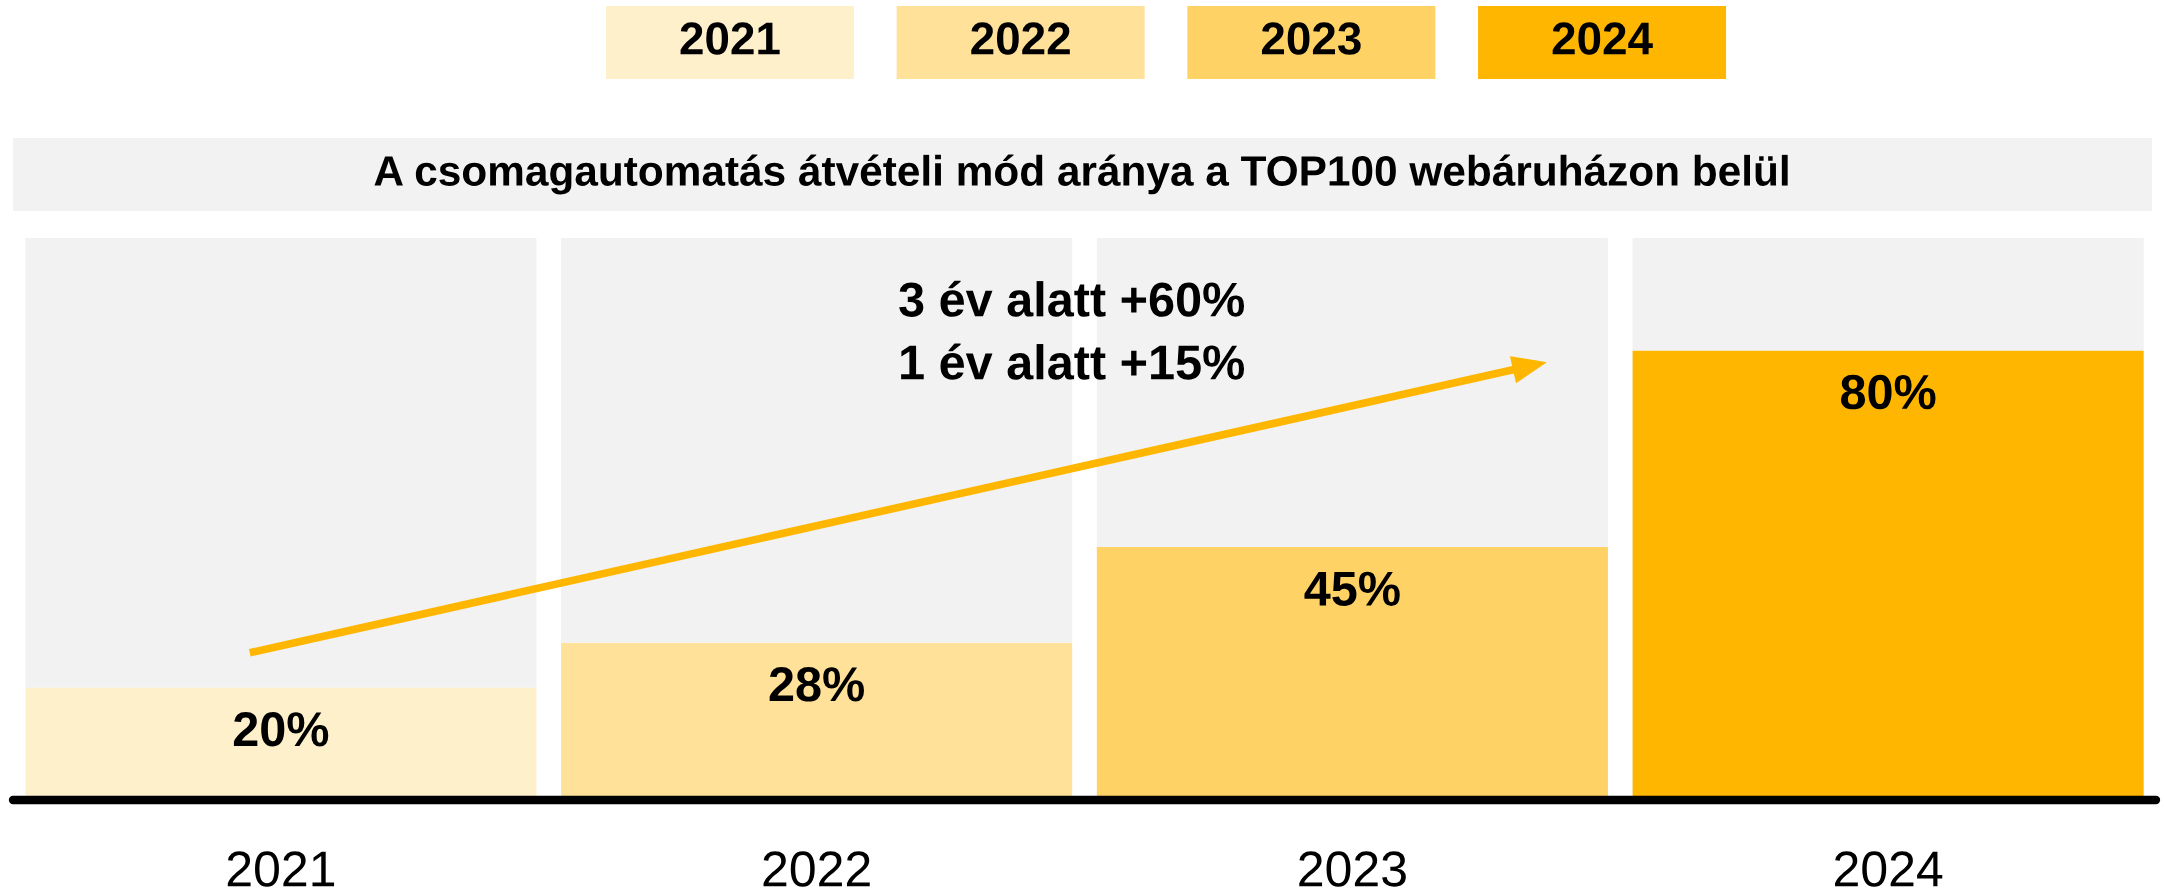  What do you see at coordinates (1020, 38) in the screenshot?
I see `category-label: 2022` at bounding box center [1020, 38].